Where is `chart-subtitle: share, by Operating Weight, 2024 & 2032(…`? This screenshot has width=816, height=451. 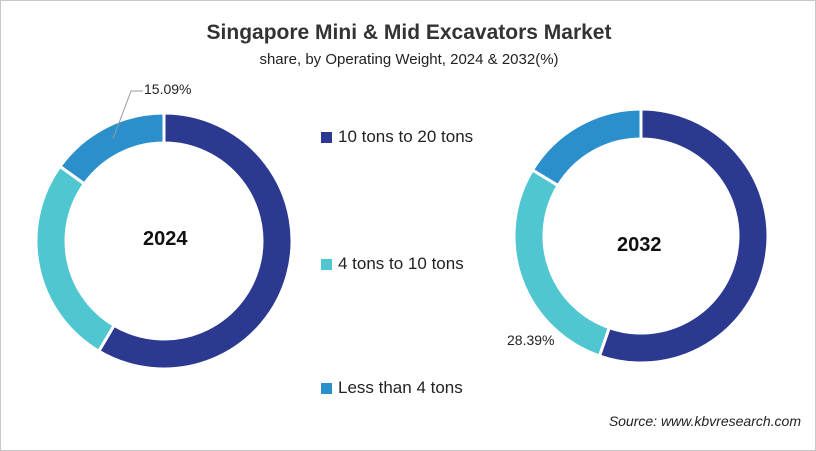 chart-subtitle: share, by Operating Weight, 2024 & 2032(… is located at coordinates (409, 59).